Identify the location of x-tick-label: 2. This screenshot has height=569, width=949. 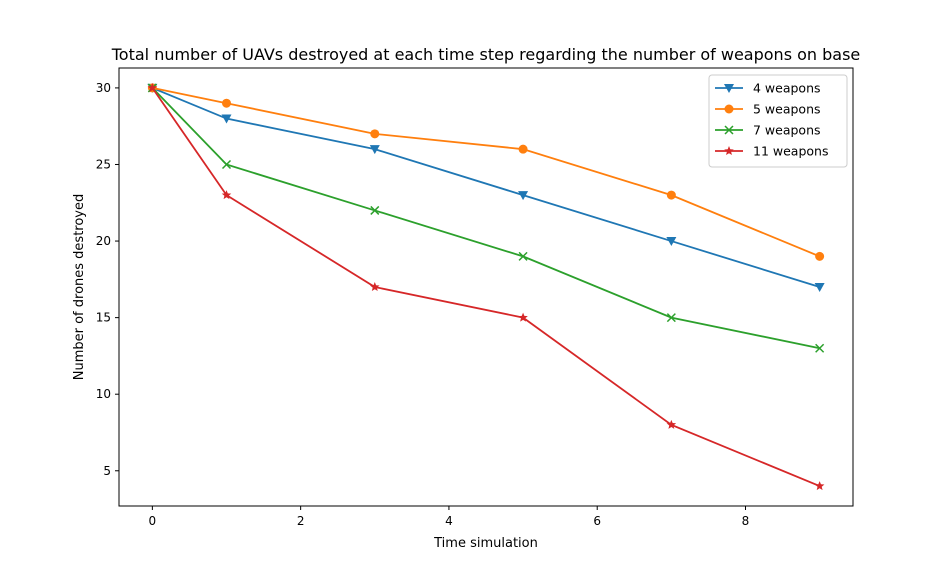
(301, 521).